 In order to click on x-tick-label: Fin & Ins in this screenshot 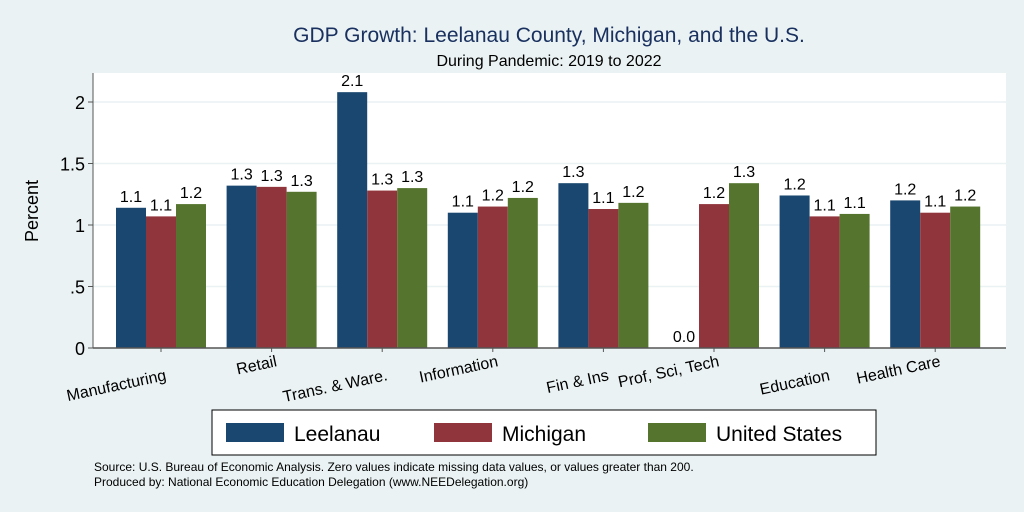, I will do `click(577, 382)`.